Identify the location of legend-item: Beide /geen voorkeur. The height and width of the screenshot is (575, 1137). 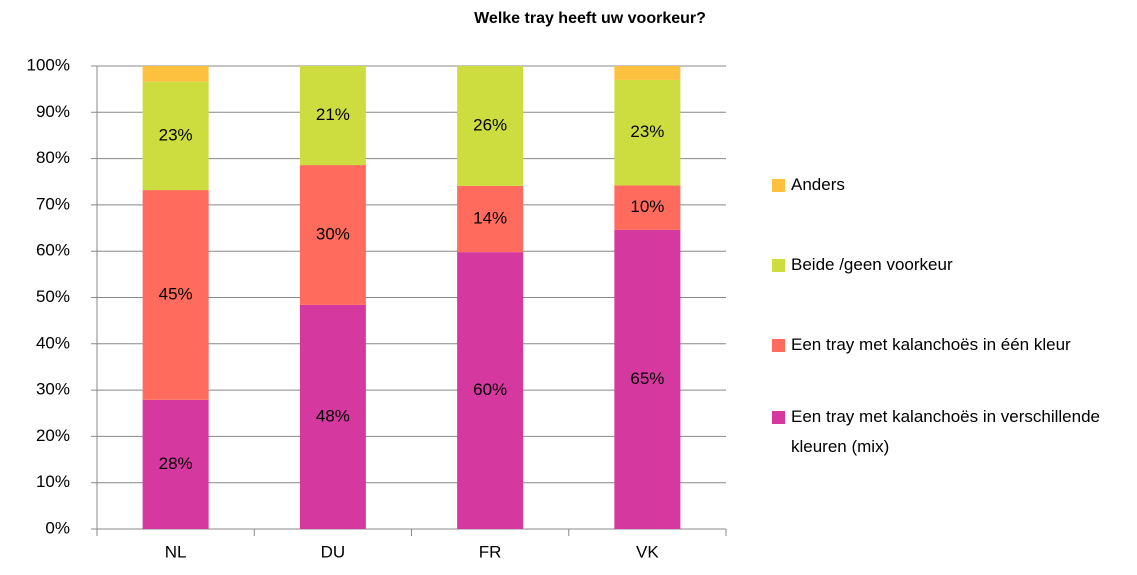
(947, 265).